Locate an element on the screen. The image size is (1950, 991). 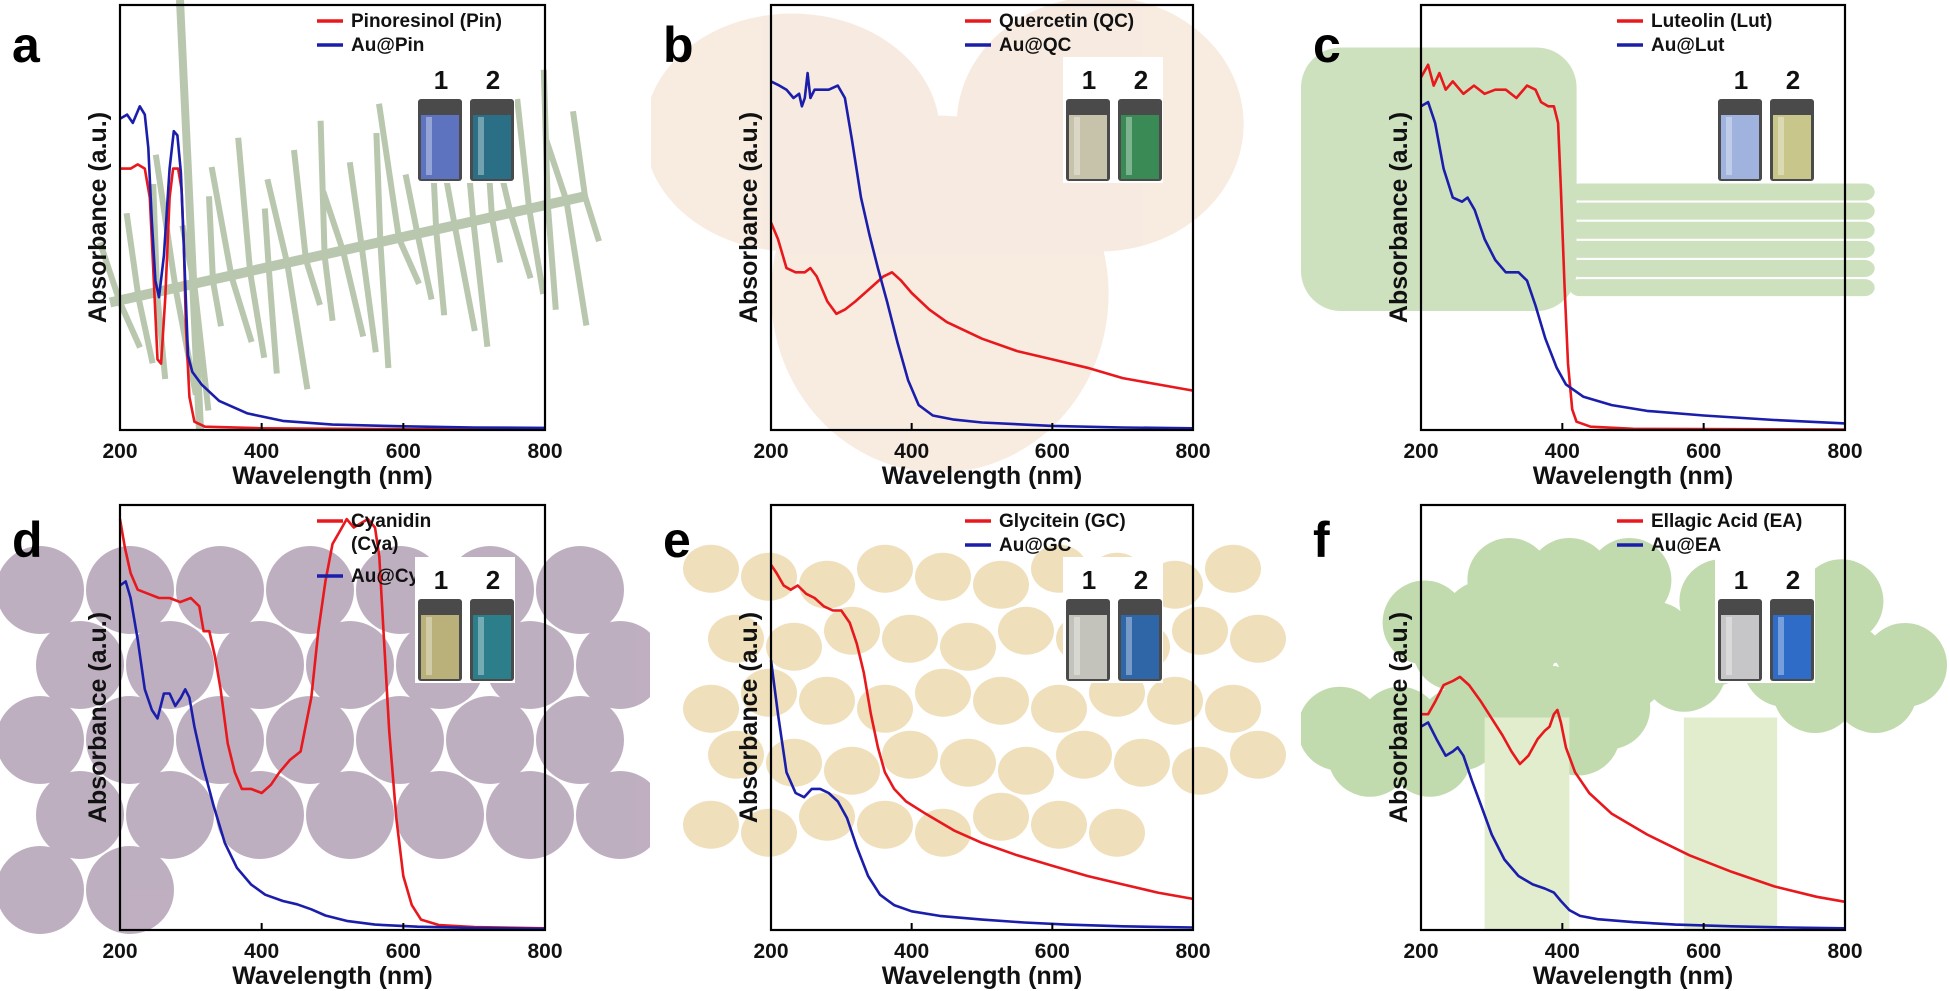
legend-label: Cyanidin (Cya) is located at coordinates (391, 533).